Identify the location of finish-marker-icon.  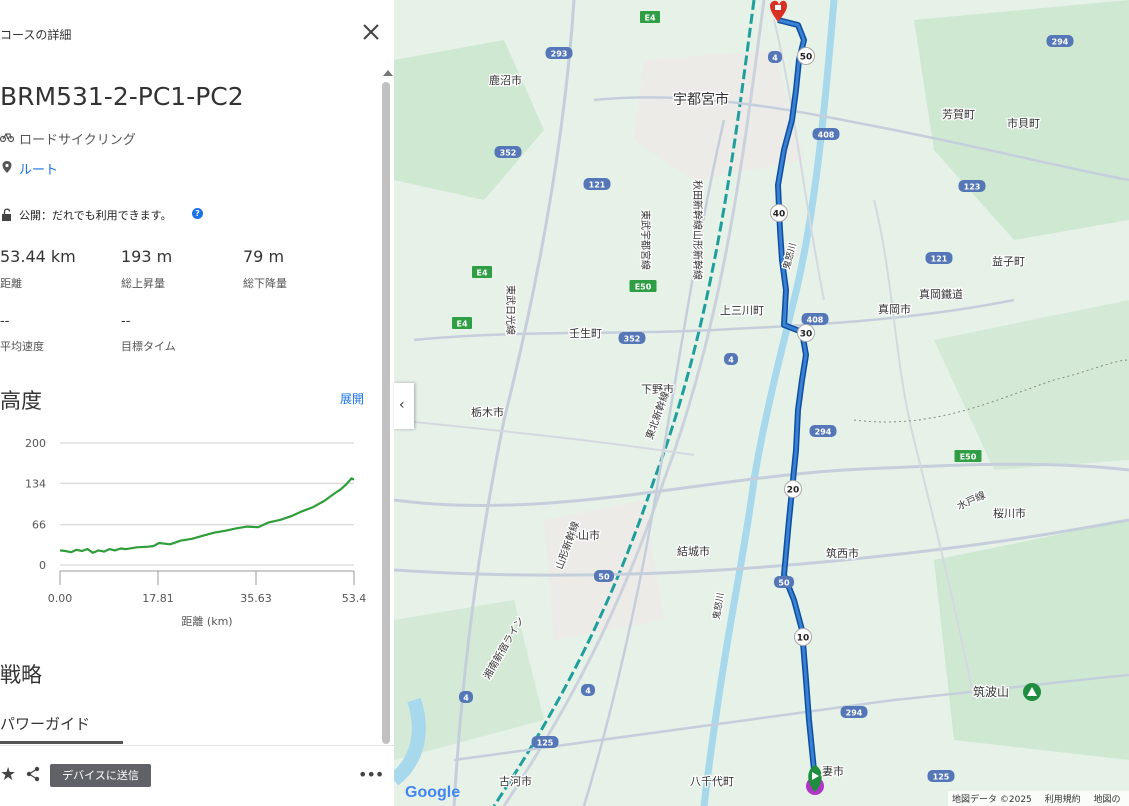
(778, 11).